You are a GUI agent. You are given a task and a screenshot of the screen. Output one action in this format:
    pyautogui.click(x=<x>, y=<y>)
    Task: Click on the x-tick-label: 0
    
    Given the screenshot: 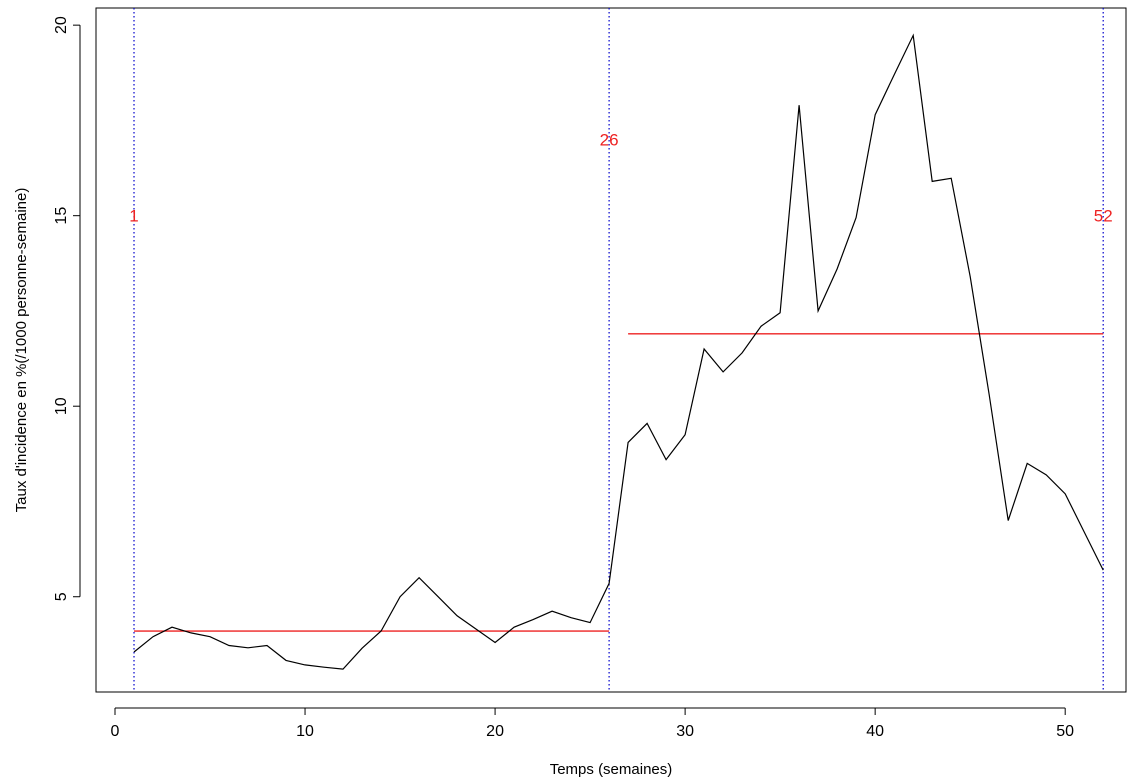 What is the action you would take?
    pyautogui.click(x=115, y=731)
    